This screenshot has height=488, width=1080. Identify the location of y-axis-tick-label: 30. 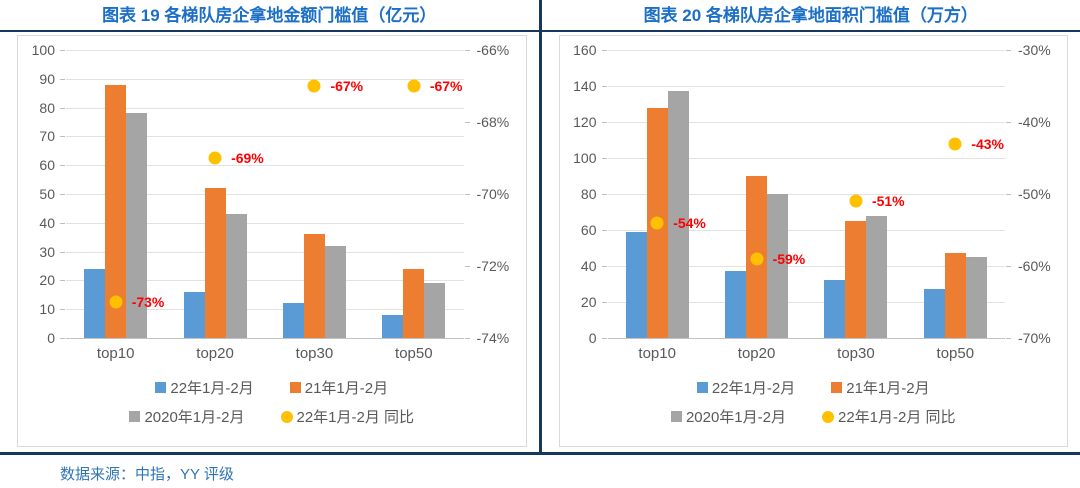
(47, 251).